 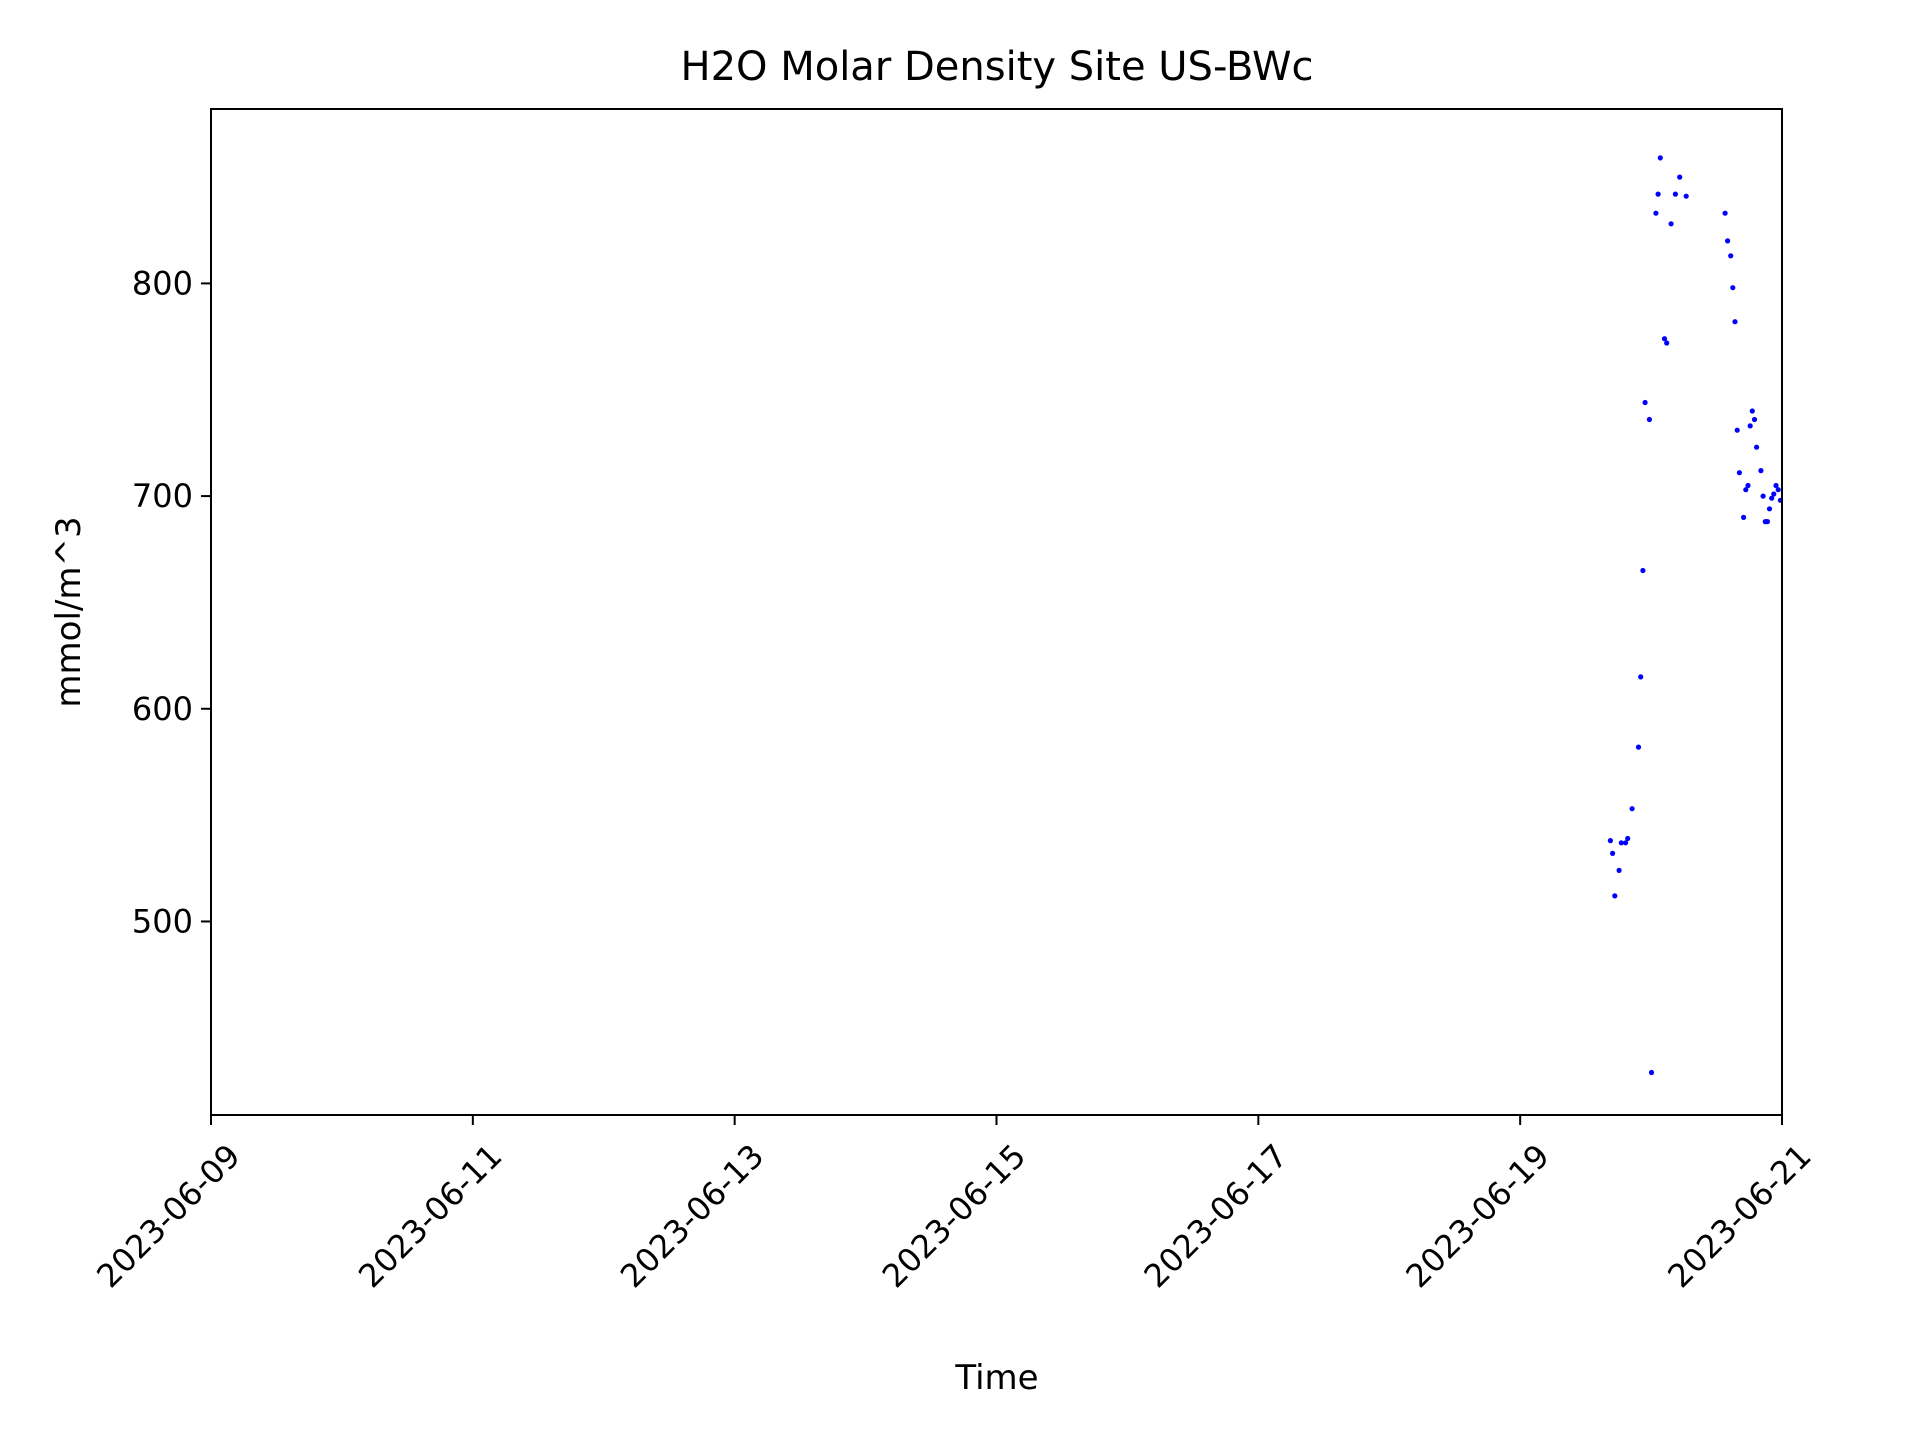 What do you see at coordinates (162, 496) in the screenshot?
I see `y-tick-label: 700` at bounding box center [162, 496].